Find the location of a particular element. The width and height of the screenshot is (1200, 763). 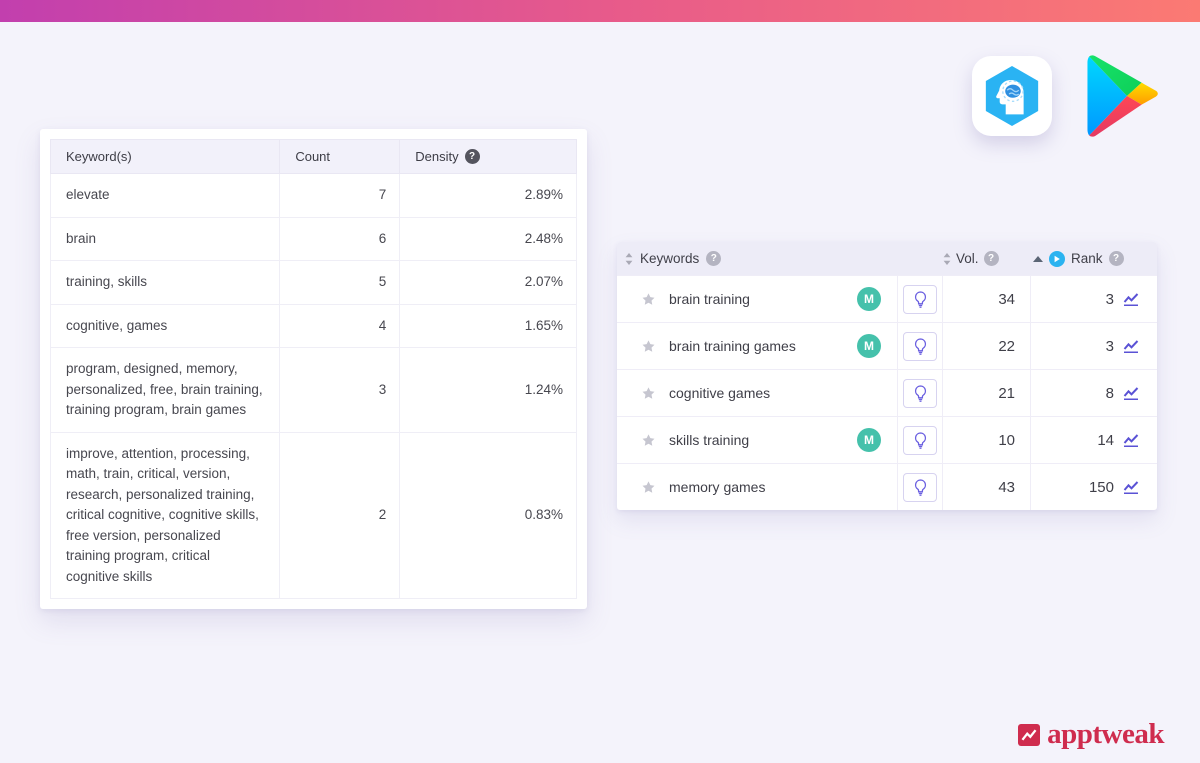

table-row: brain training games M 22 3 is located at coordinates (887, 345).